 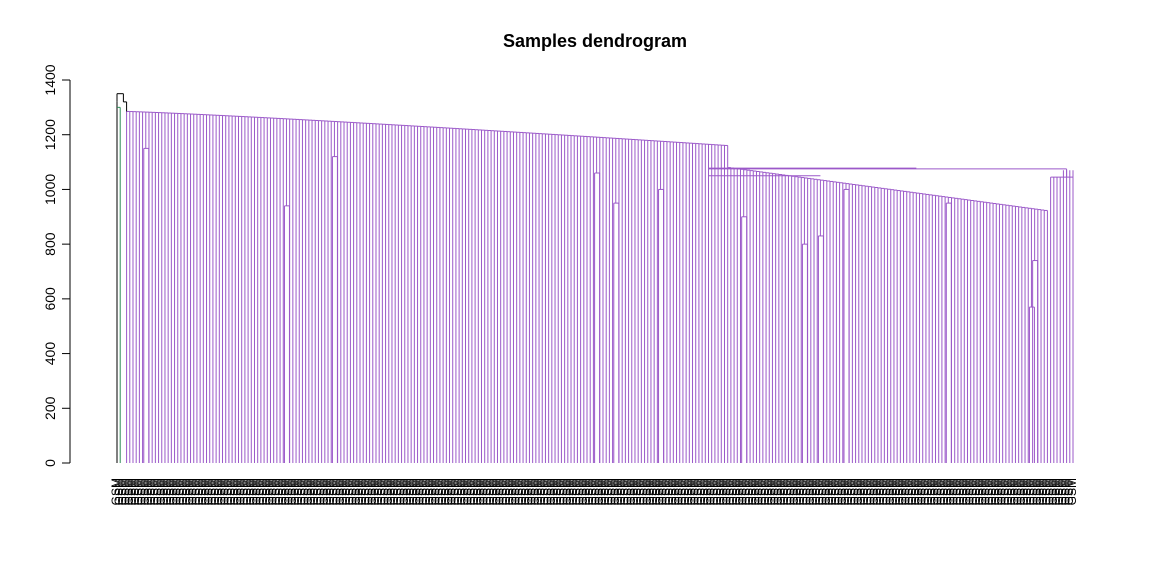 I want to click on chart-title: Samples dendrogram, so click(x=595, y=41).